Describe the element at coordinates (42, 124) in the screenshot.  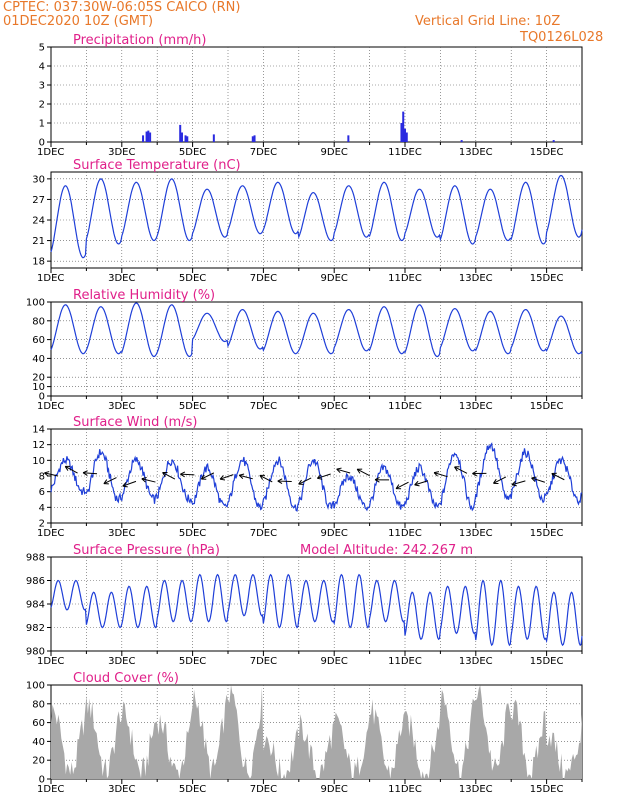
I see `y-tick-label: 1` at that location.